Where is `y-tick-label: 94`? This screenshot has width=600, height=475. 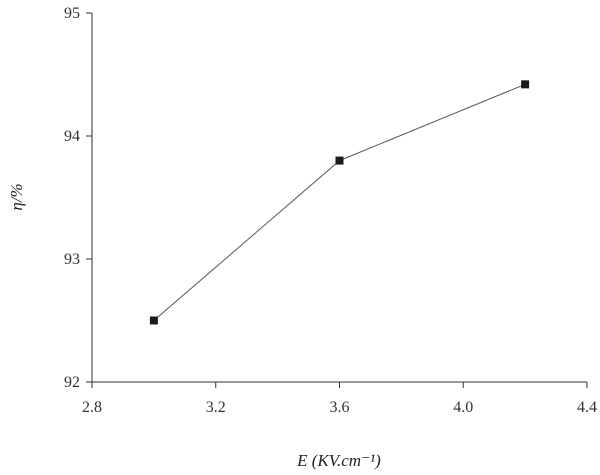 y-tick-label: 94 is located at coordinates (72, 136).